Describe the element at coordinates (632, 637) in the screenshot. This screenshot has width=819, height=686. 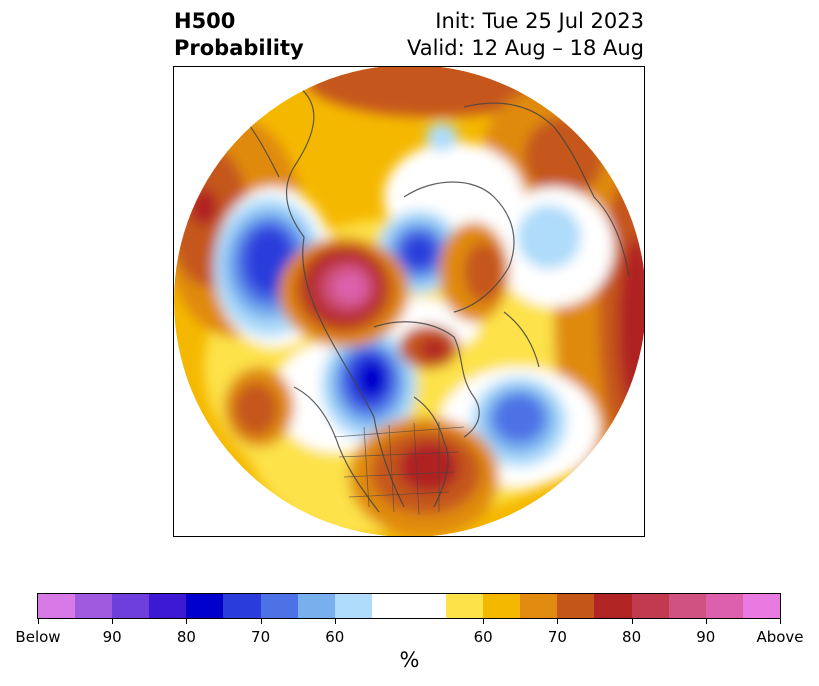
I see `colorbar-tick-label-7: 80` at that location.